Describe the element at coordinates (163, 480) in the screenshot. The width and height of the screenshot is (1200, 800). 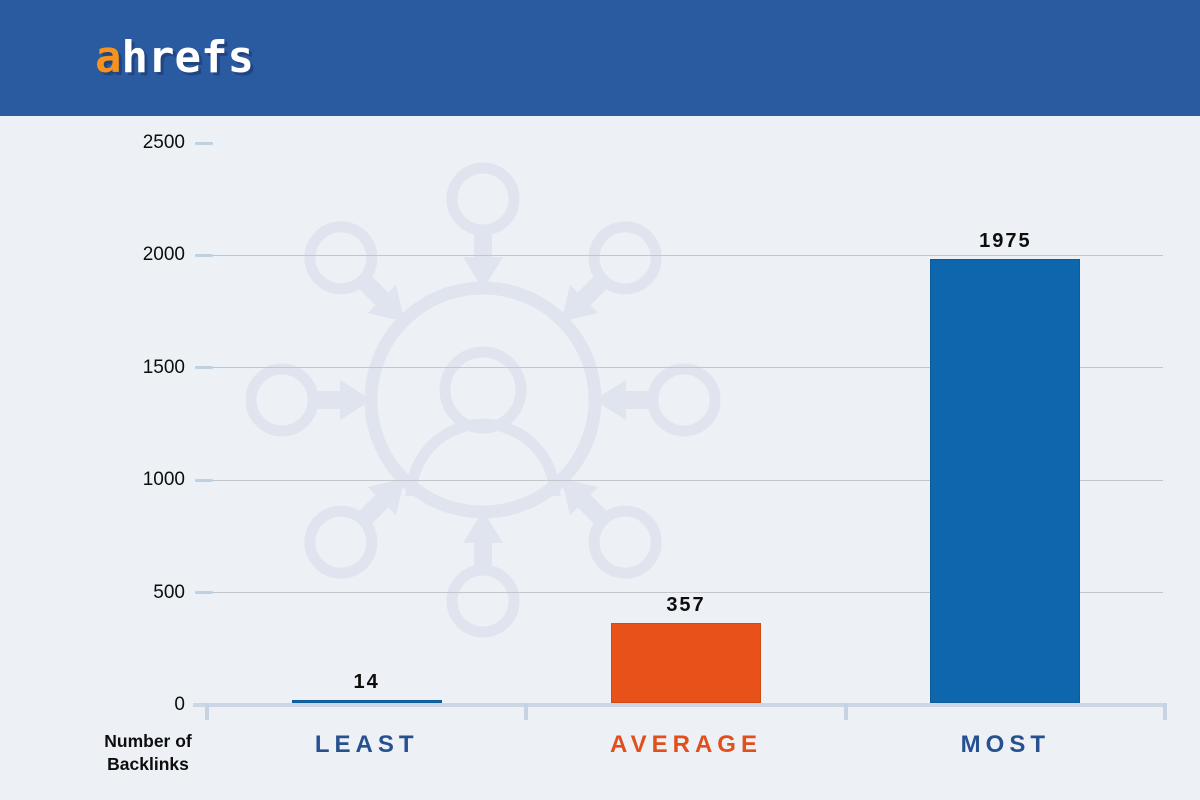
I see `y-axis-label: 1000` at that location.